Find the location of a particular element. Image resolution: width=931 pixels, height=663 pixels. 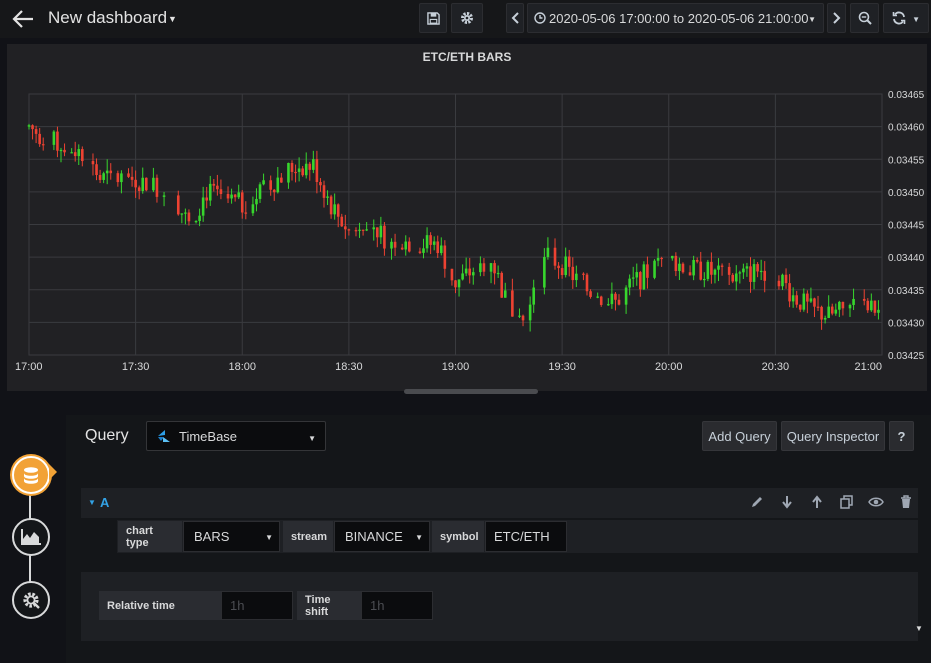

pencil-icon is located at coordinates (758, 503).